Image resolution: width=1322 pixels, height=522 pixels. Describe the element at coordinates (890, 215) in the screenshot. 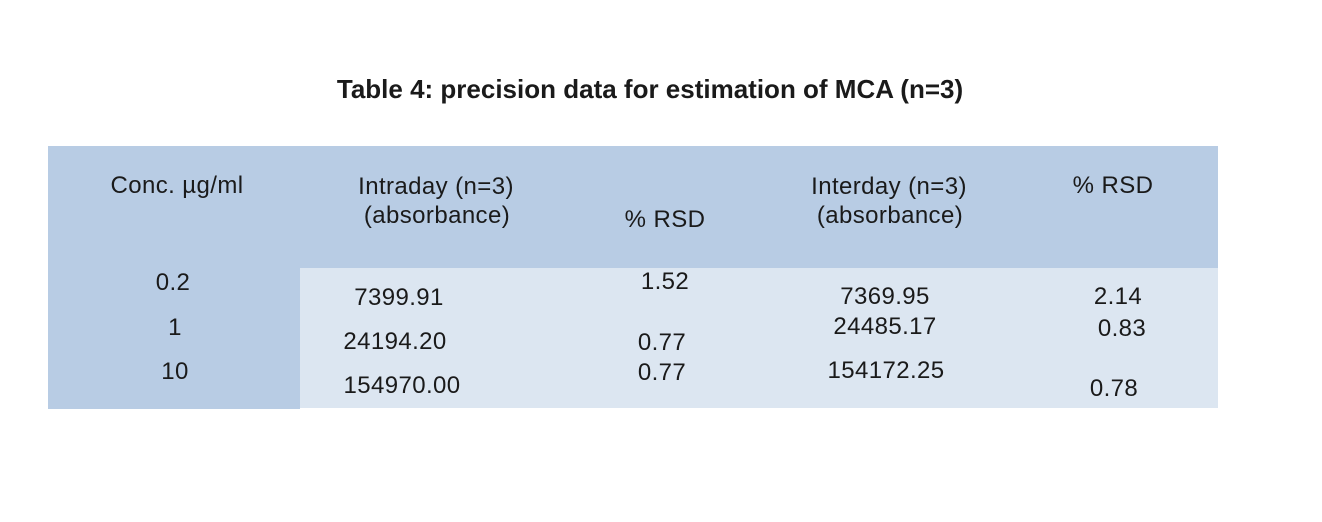

I see `header-interday-subline: (absorbance)` at that location.